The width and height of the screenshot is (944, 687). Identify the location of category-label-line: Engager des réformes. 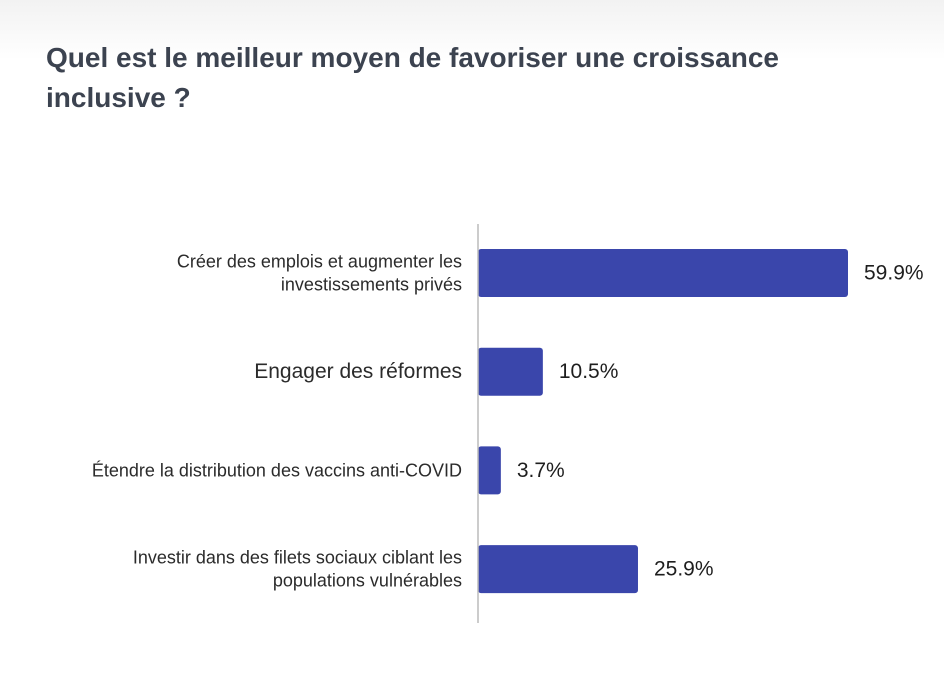
(358, 371).